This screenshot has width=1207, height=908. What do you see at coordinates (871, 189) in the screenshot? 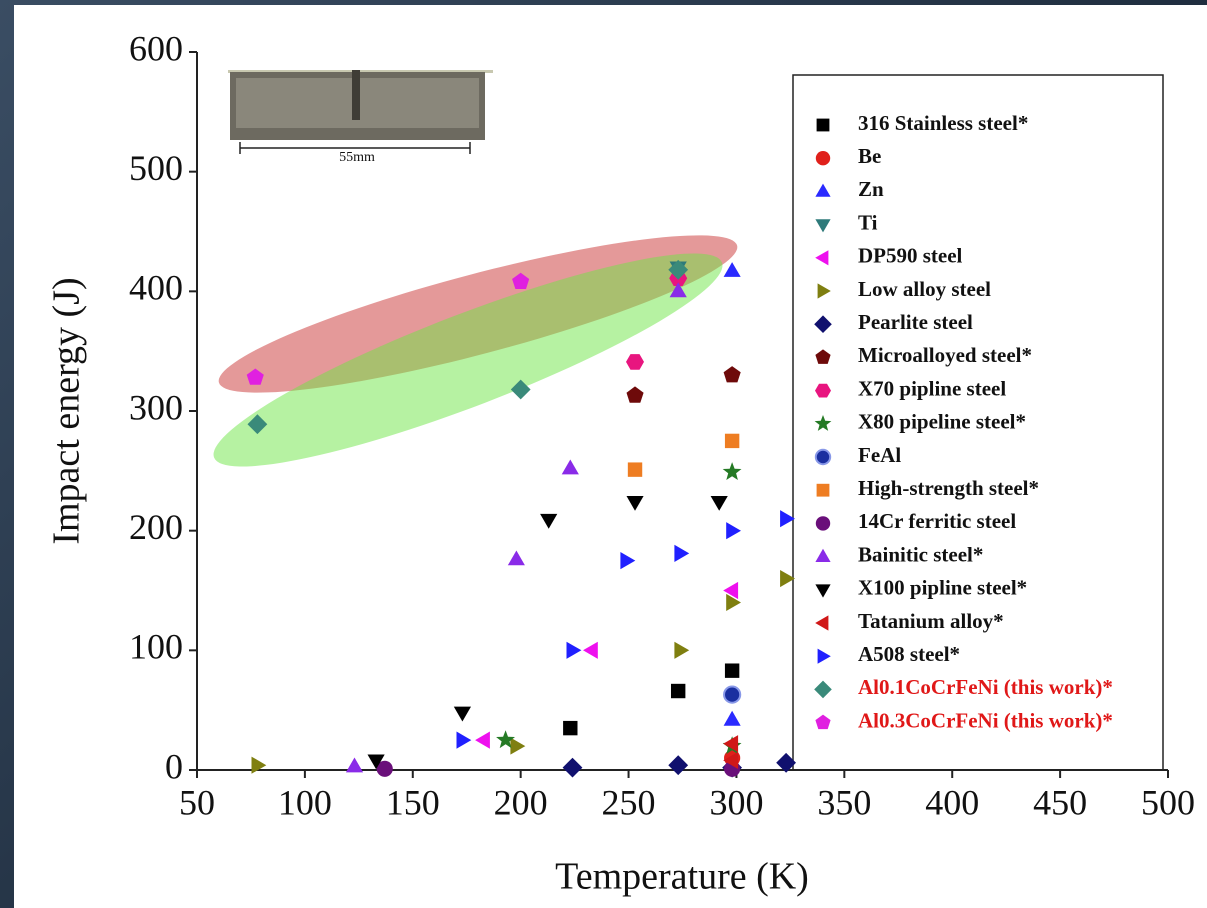
I see `legend-label: Zn` at bounding box center [871, 189].